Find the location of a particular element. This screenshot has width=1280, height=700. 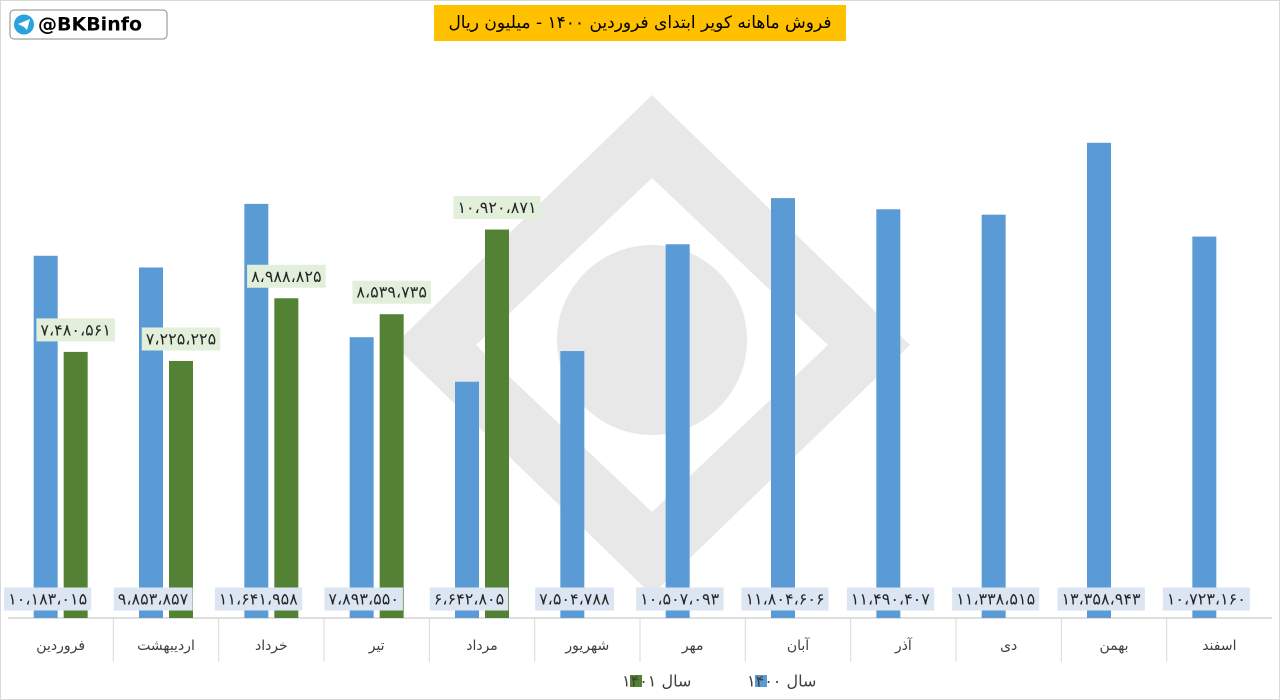

value-label: ۷،۴۸۰،۵۶۱ is located at coordinates (75, 329).